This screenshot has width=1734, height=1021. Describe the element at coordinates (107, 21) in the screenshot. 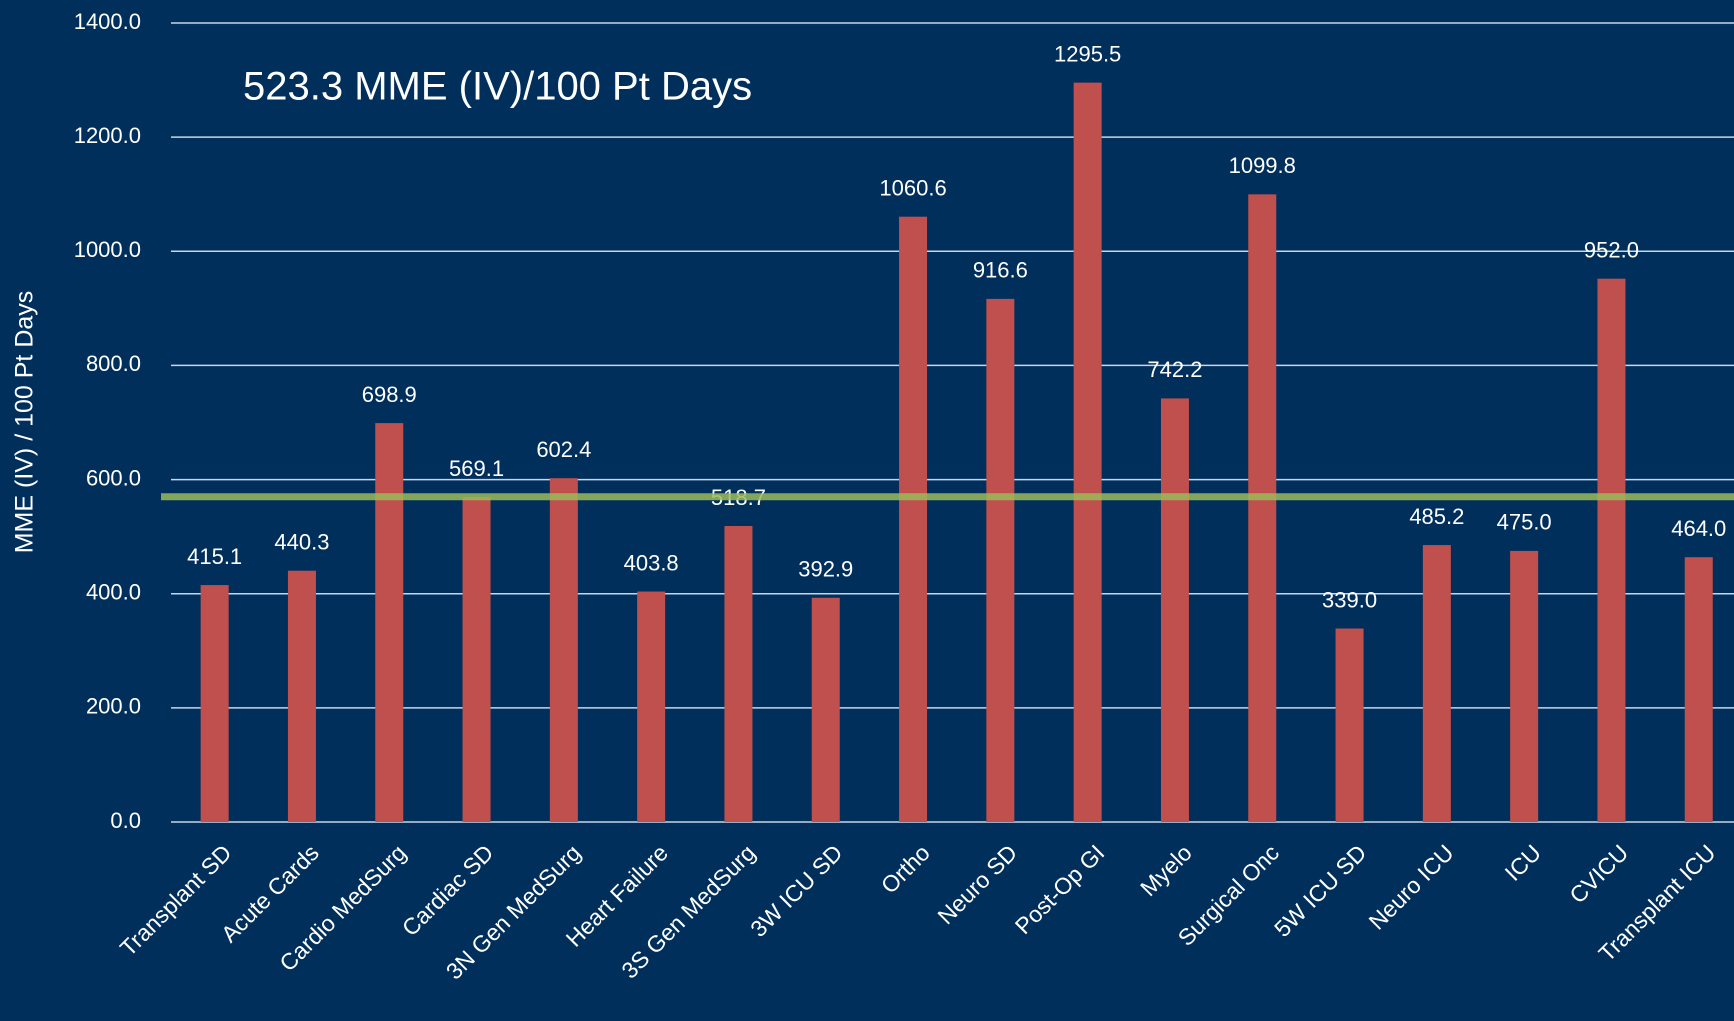

I see `y-tick-label: 1400.0` at that location.